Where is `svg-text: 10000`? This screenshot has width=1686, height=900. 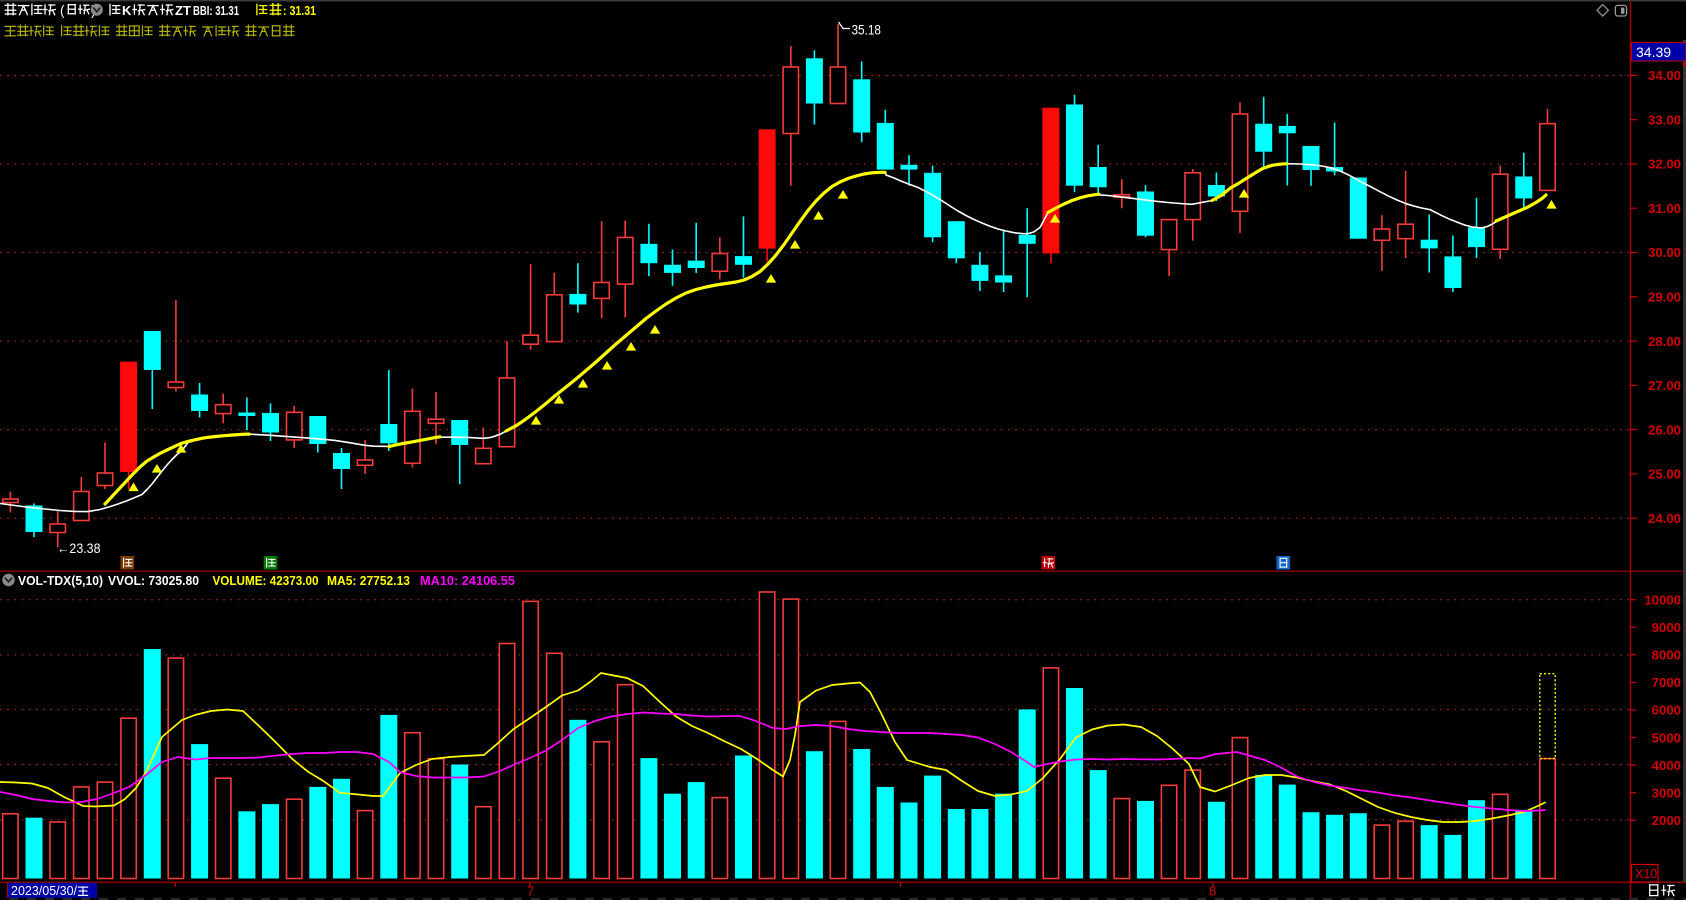
svg-text: 10000 is located at coordinates (1662, 599).